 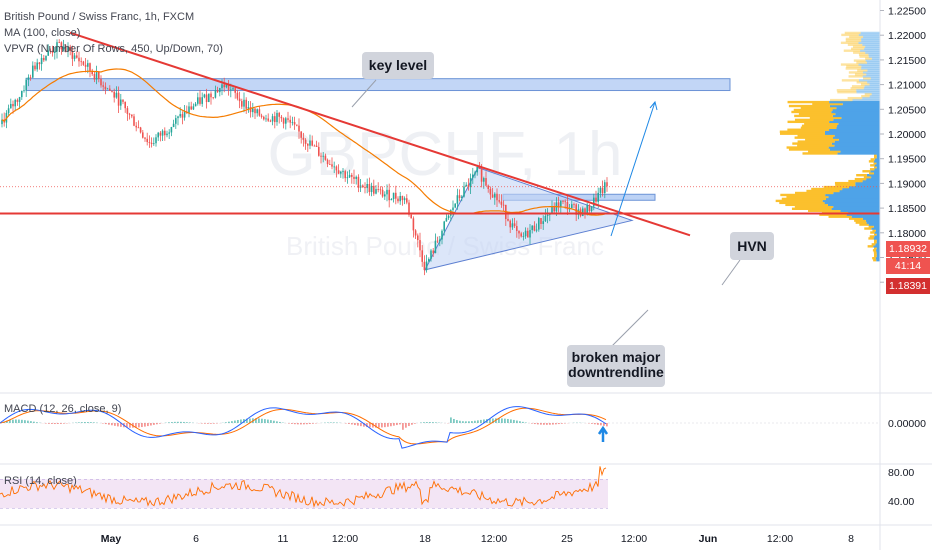 I want to click on vpvr-legend: VPVR (Number Of Rows, 450, Up/Down, 70), so click(x=113, y=49).